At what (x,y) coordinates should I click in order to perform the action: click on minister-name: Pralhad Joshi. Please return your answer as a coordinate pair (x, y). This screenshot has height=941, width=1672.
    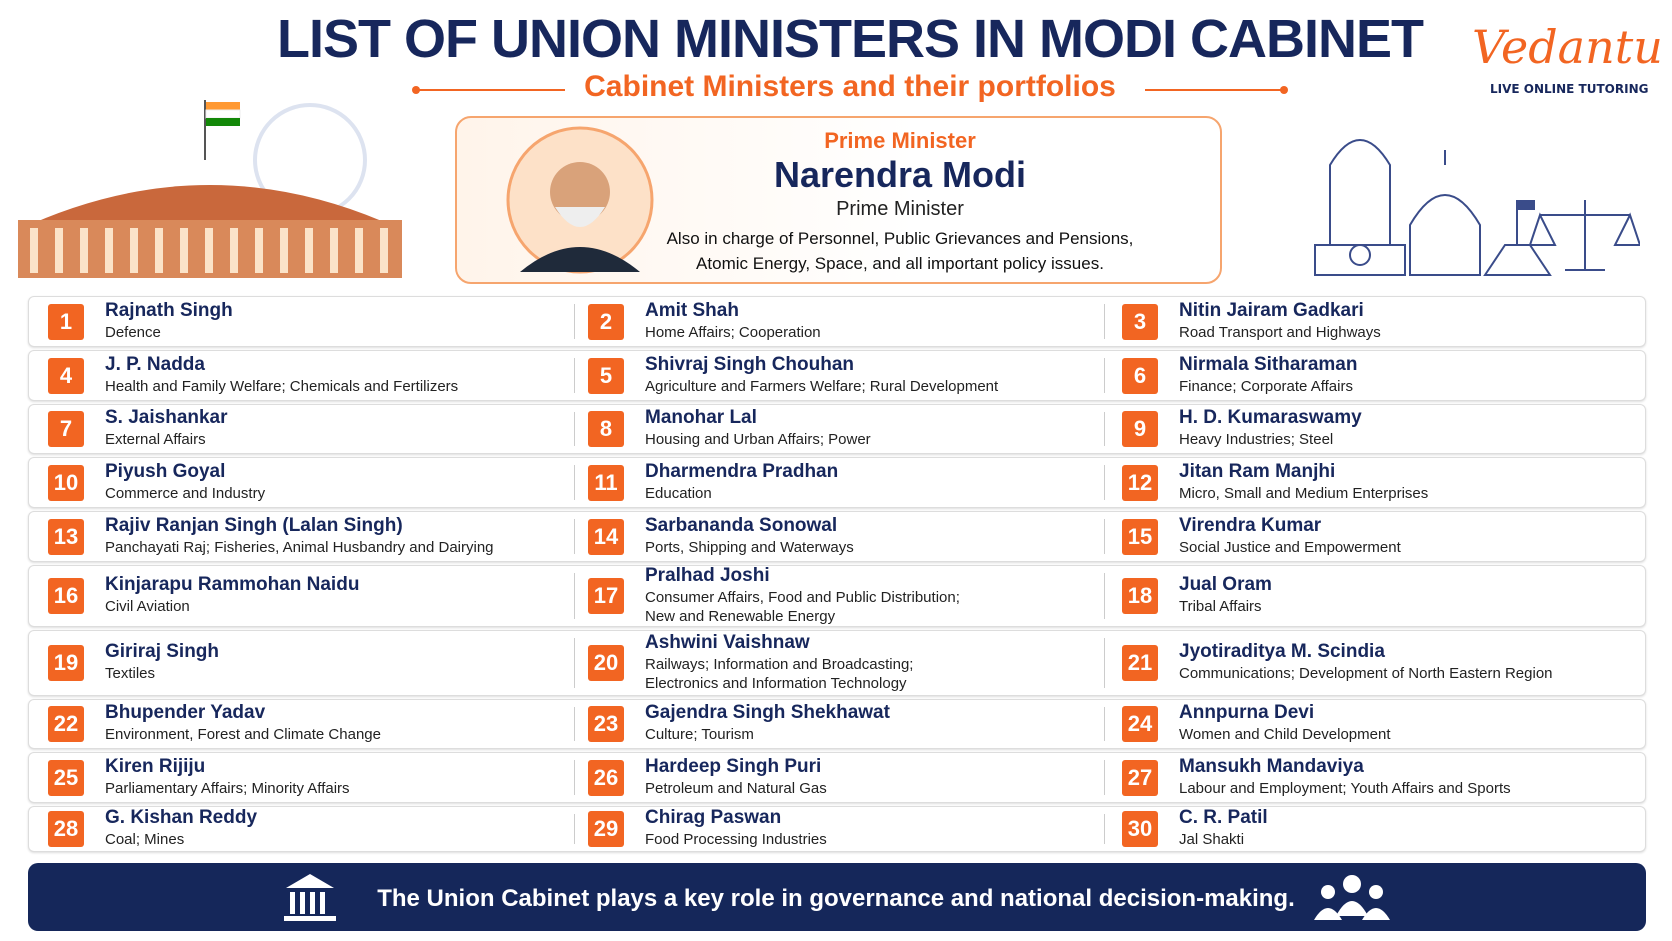
    Looking at the image, I should click on (707, 575).